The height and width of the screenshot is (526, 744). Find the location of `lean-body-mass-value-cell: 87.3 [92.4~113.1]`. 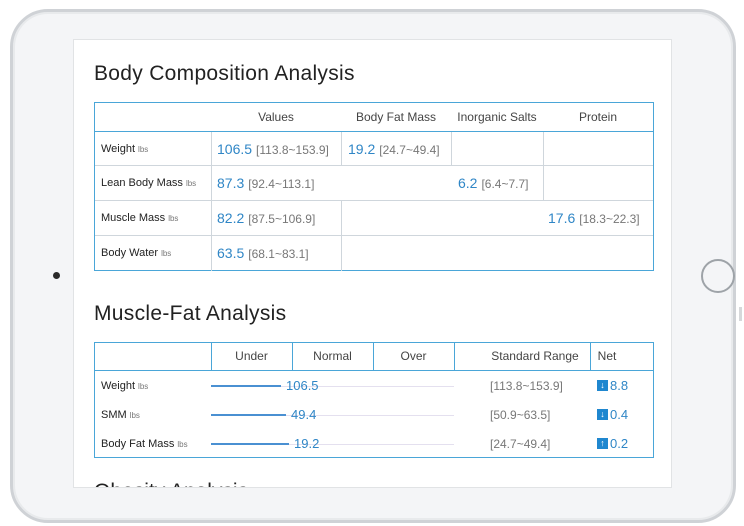

lean-body-mass-value-cell: 87.3 [92.4~113.1] is located at coordinates (266, 183).